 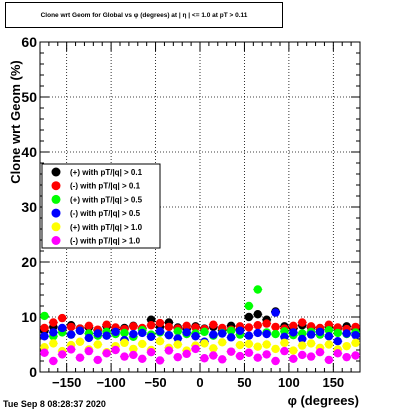 What do you see at coordinates (105, 241) in the screenshot?
I see `legend-label: (-) with pT/|q| > 1.0` at bounding box center [105, 241].